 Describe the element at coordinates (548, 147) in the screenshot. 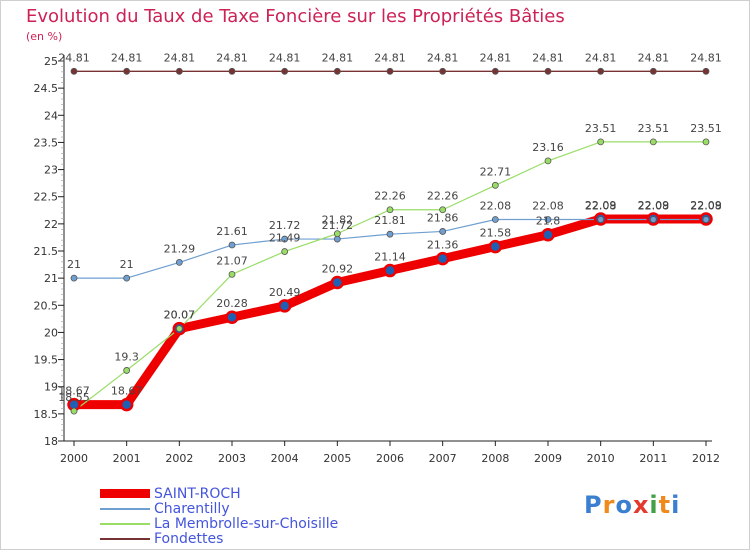

I see `data-label-la-membrolle-sur-choisille: 23.16` at that location.